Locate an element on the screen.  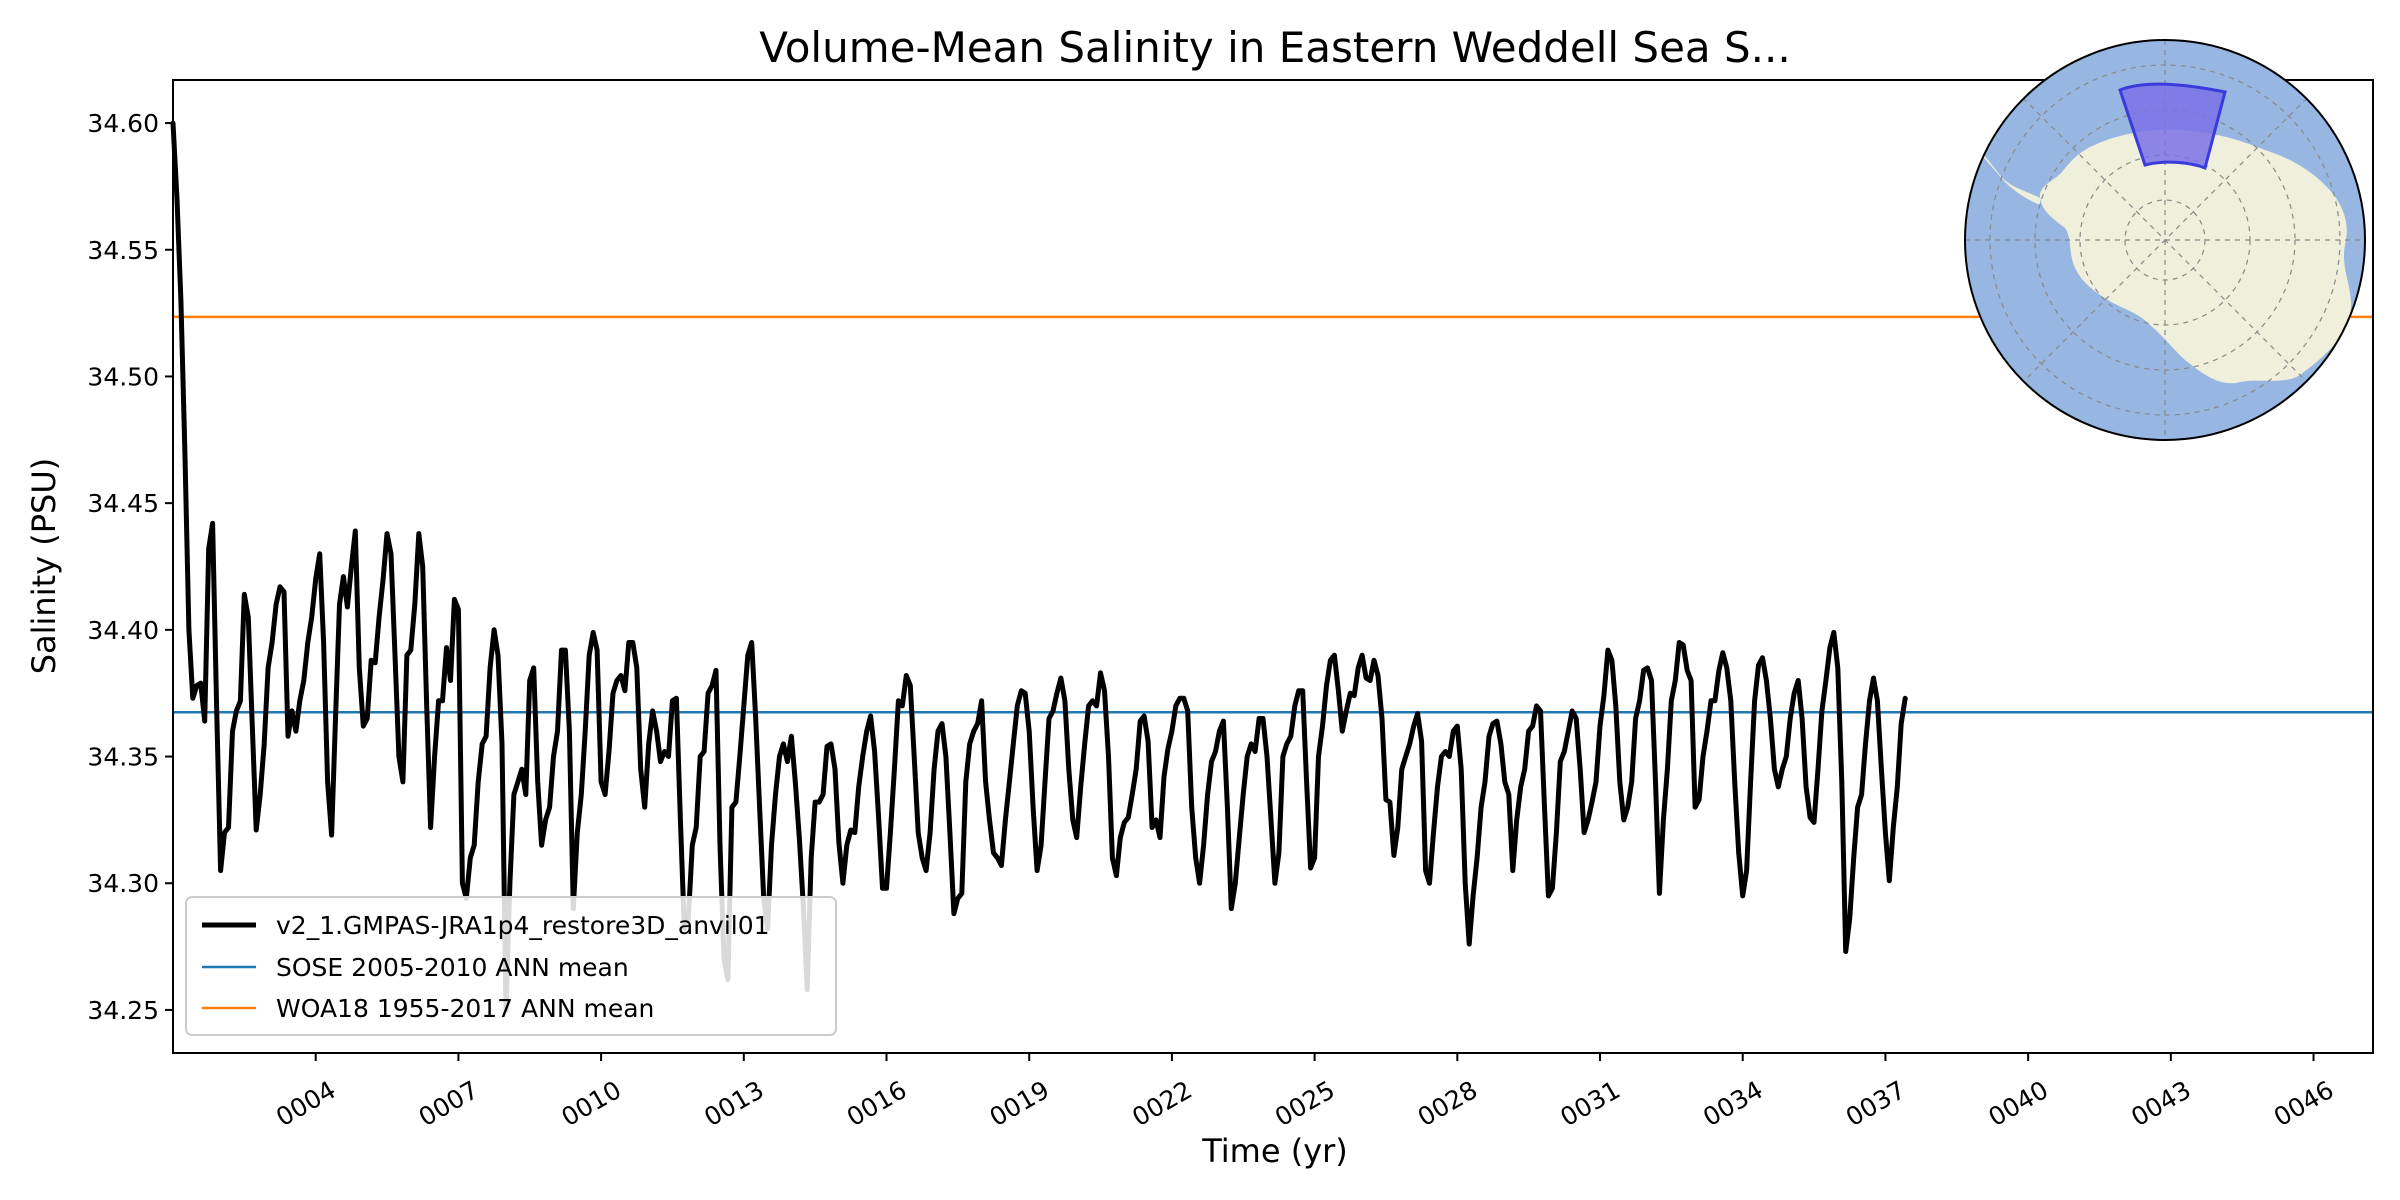
map-gridlines is located at coordinates (2165, 240).